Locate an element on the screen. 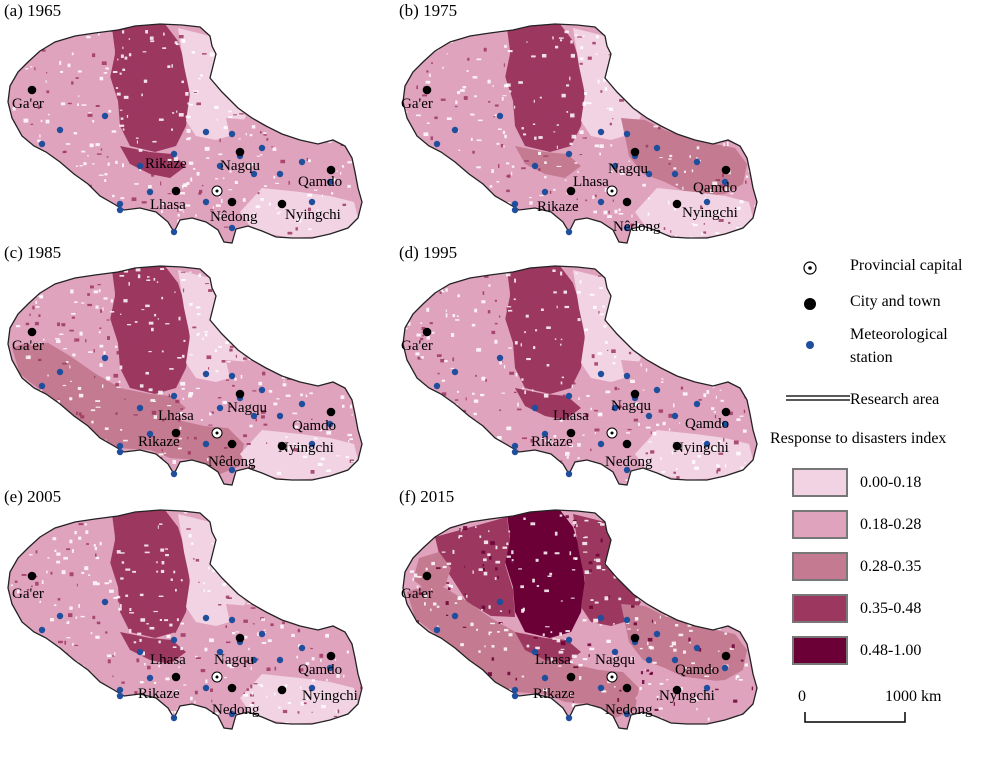  legend-research-area-label: Research area is located at coordinates (895, 399).